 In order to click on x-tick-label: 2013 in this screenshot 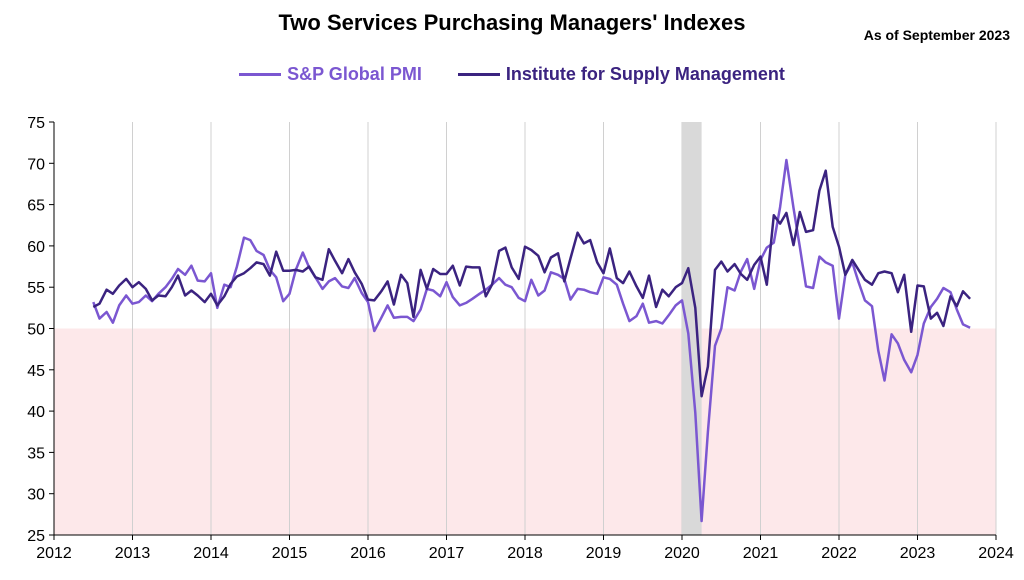, I will do `click(133, 553)`.